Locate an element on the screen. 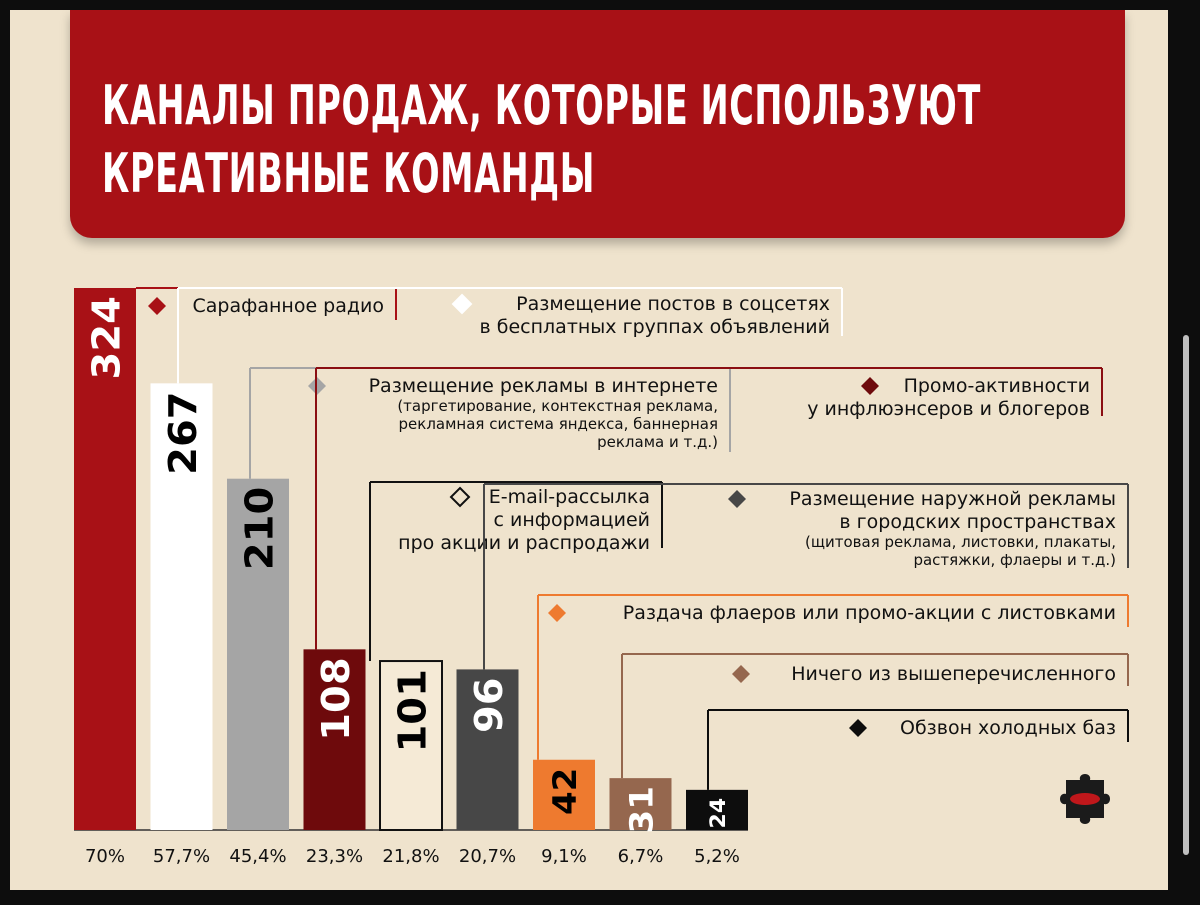 Image resolution: width=1200 pixels, height=905 pixels. category-label-5: с информацией is located at coordinates (572, 520).